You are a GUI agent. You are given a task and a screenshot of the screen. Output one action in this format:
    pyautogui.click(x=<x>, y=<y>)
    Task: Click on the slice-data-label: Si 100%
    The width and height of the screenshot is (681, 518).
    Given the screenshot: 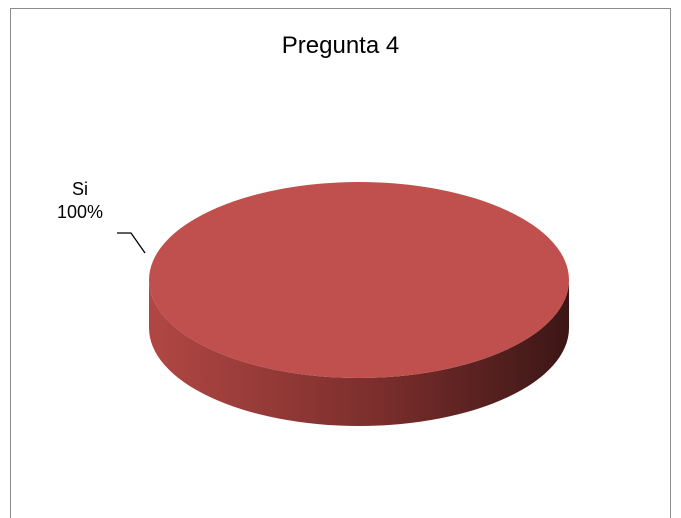 What is the action you would take?
    pyautogui.click(x=80, y=201)
    